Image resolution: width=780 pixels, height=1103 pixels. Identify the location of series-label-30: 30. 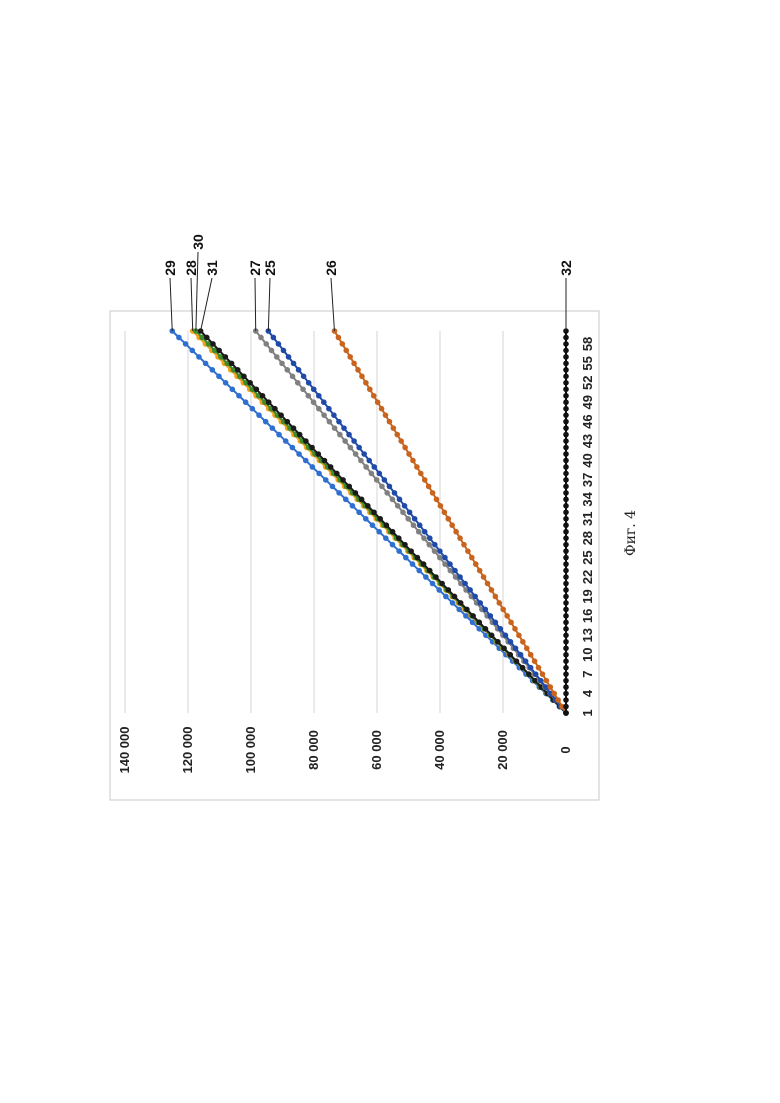
(198, 242).